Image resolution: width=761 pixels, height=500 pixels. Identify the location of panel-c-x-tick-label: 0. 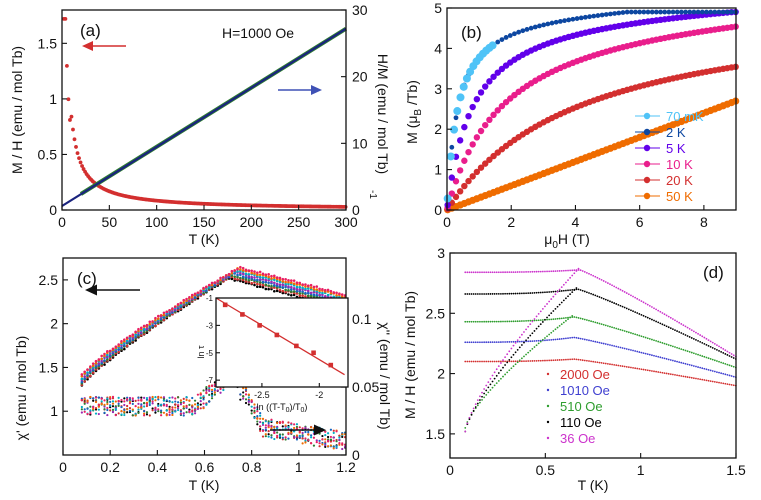
(63, 467).